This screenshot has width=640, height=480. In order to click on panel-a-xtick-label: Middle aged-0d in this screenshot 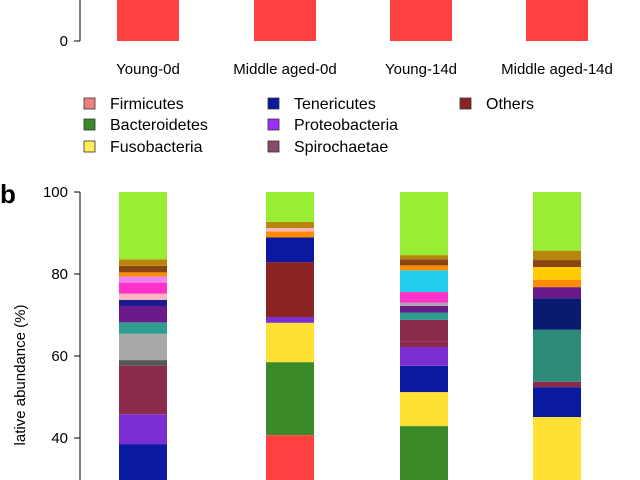, I will do `click(284, 69)`.